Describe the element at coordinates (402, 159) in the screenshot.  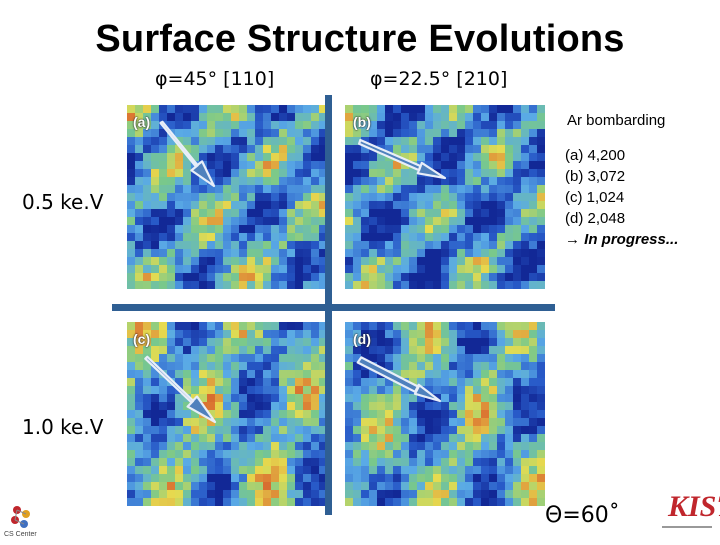
I see `arrow-b` at that location.